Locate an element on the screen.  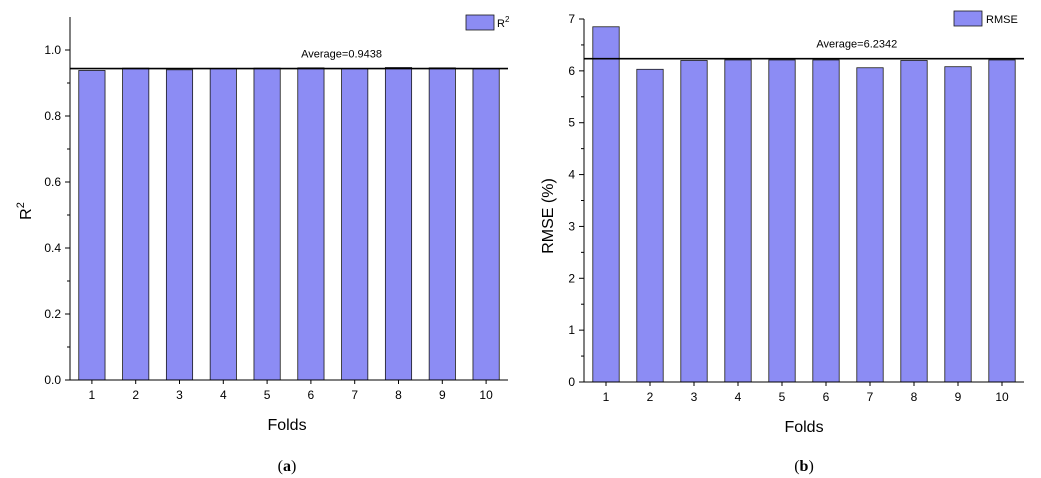
y-tick-label: 1 is located at coordinates (571, 330).